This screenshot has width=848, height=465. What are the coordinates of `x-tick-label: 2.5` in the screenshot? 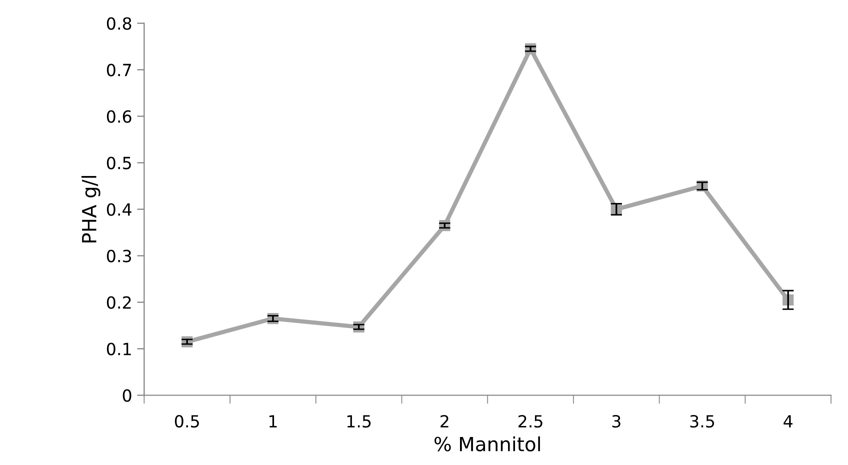 It's located at (530, 421).